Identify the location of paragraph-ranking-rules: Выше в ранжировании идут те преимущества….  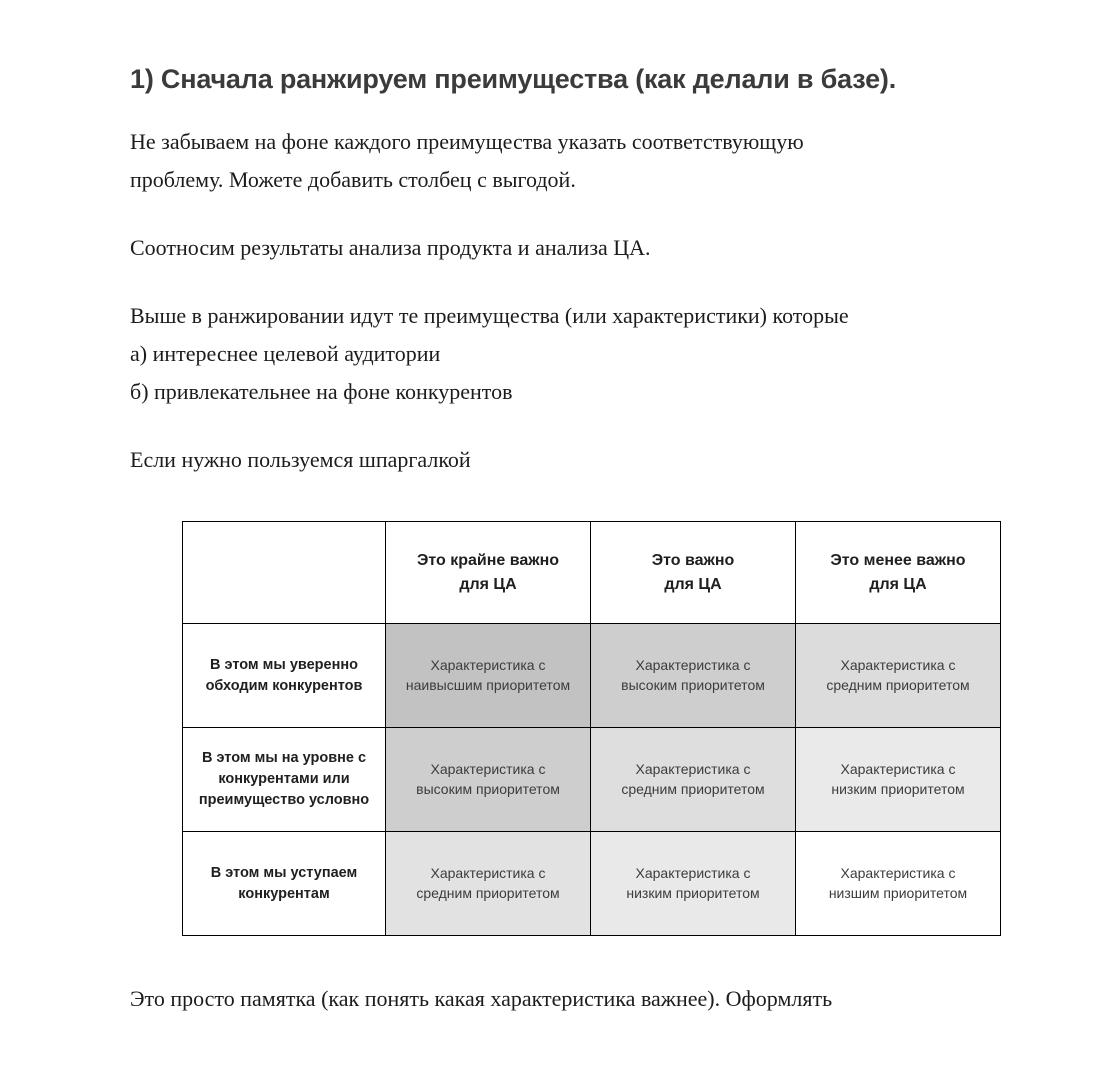
(489, 354).